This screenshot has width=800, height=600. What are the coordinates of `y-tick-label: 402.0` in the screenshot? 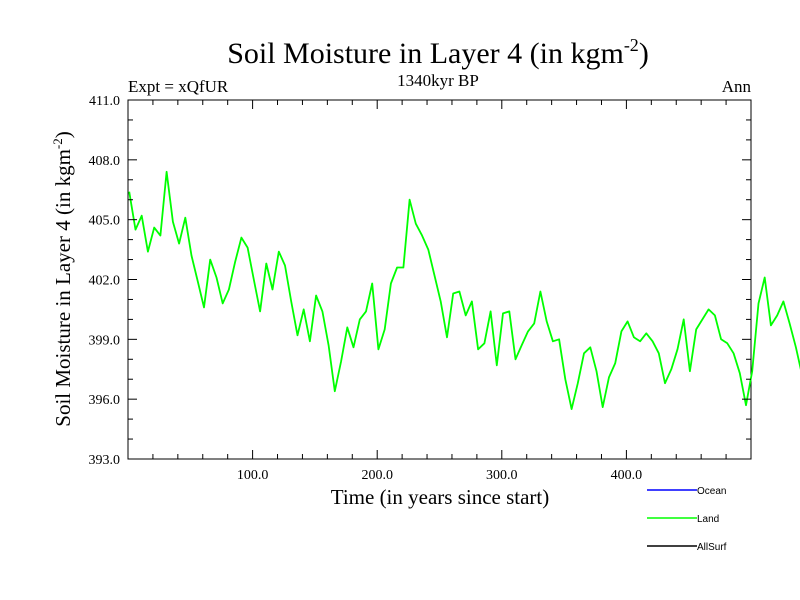 It's located at (105, 281).